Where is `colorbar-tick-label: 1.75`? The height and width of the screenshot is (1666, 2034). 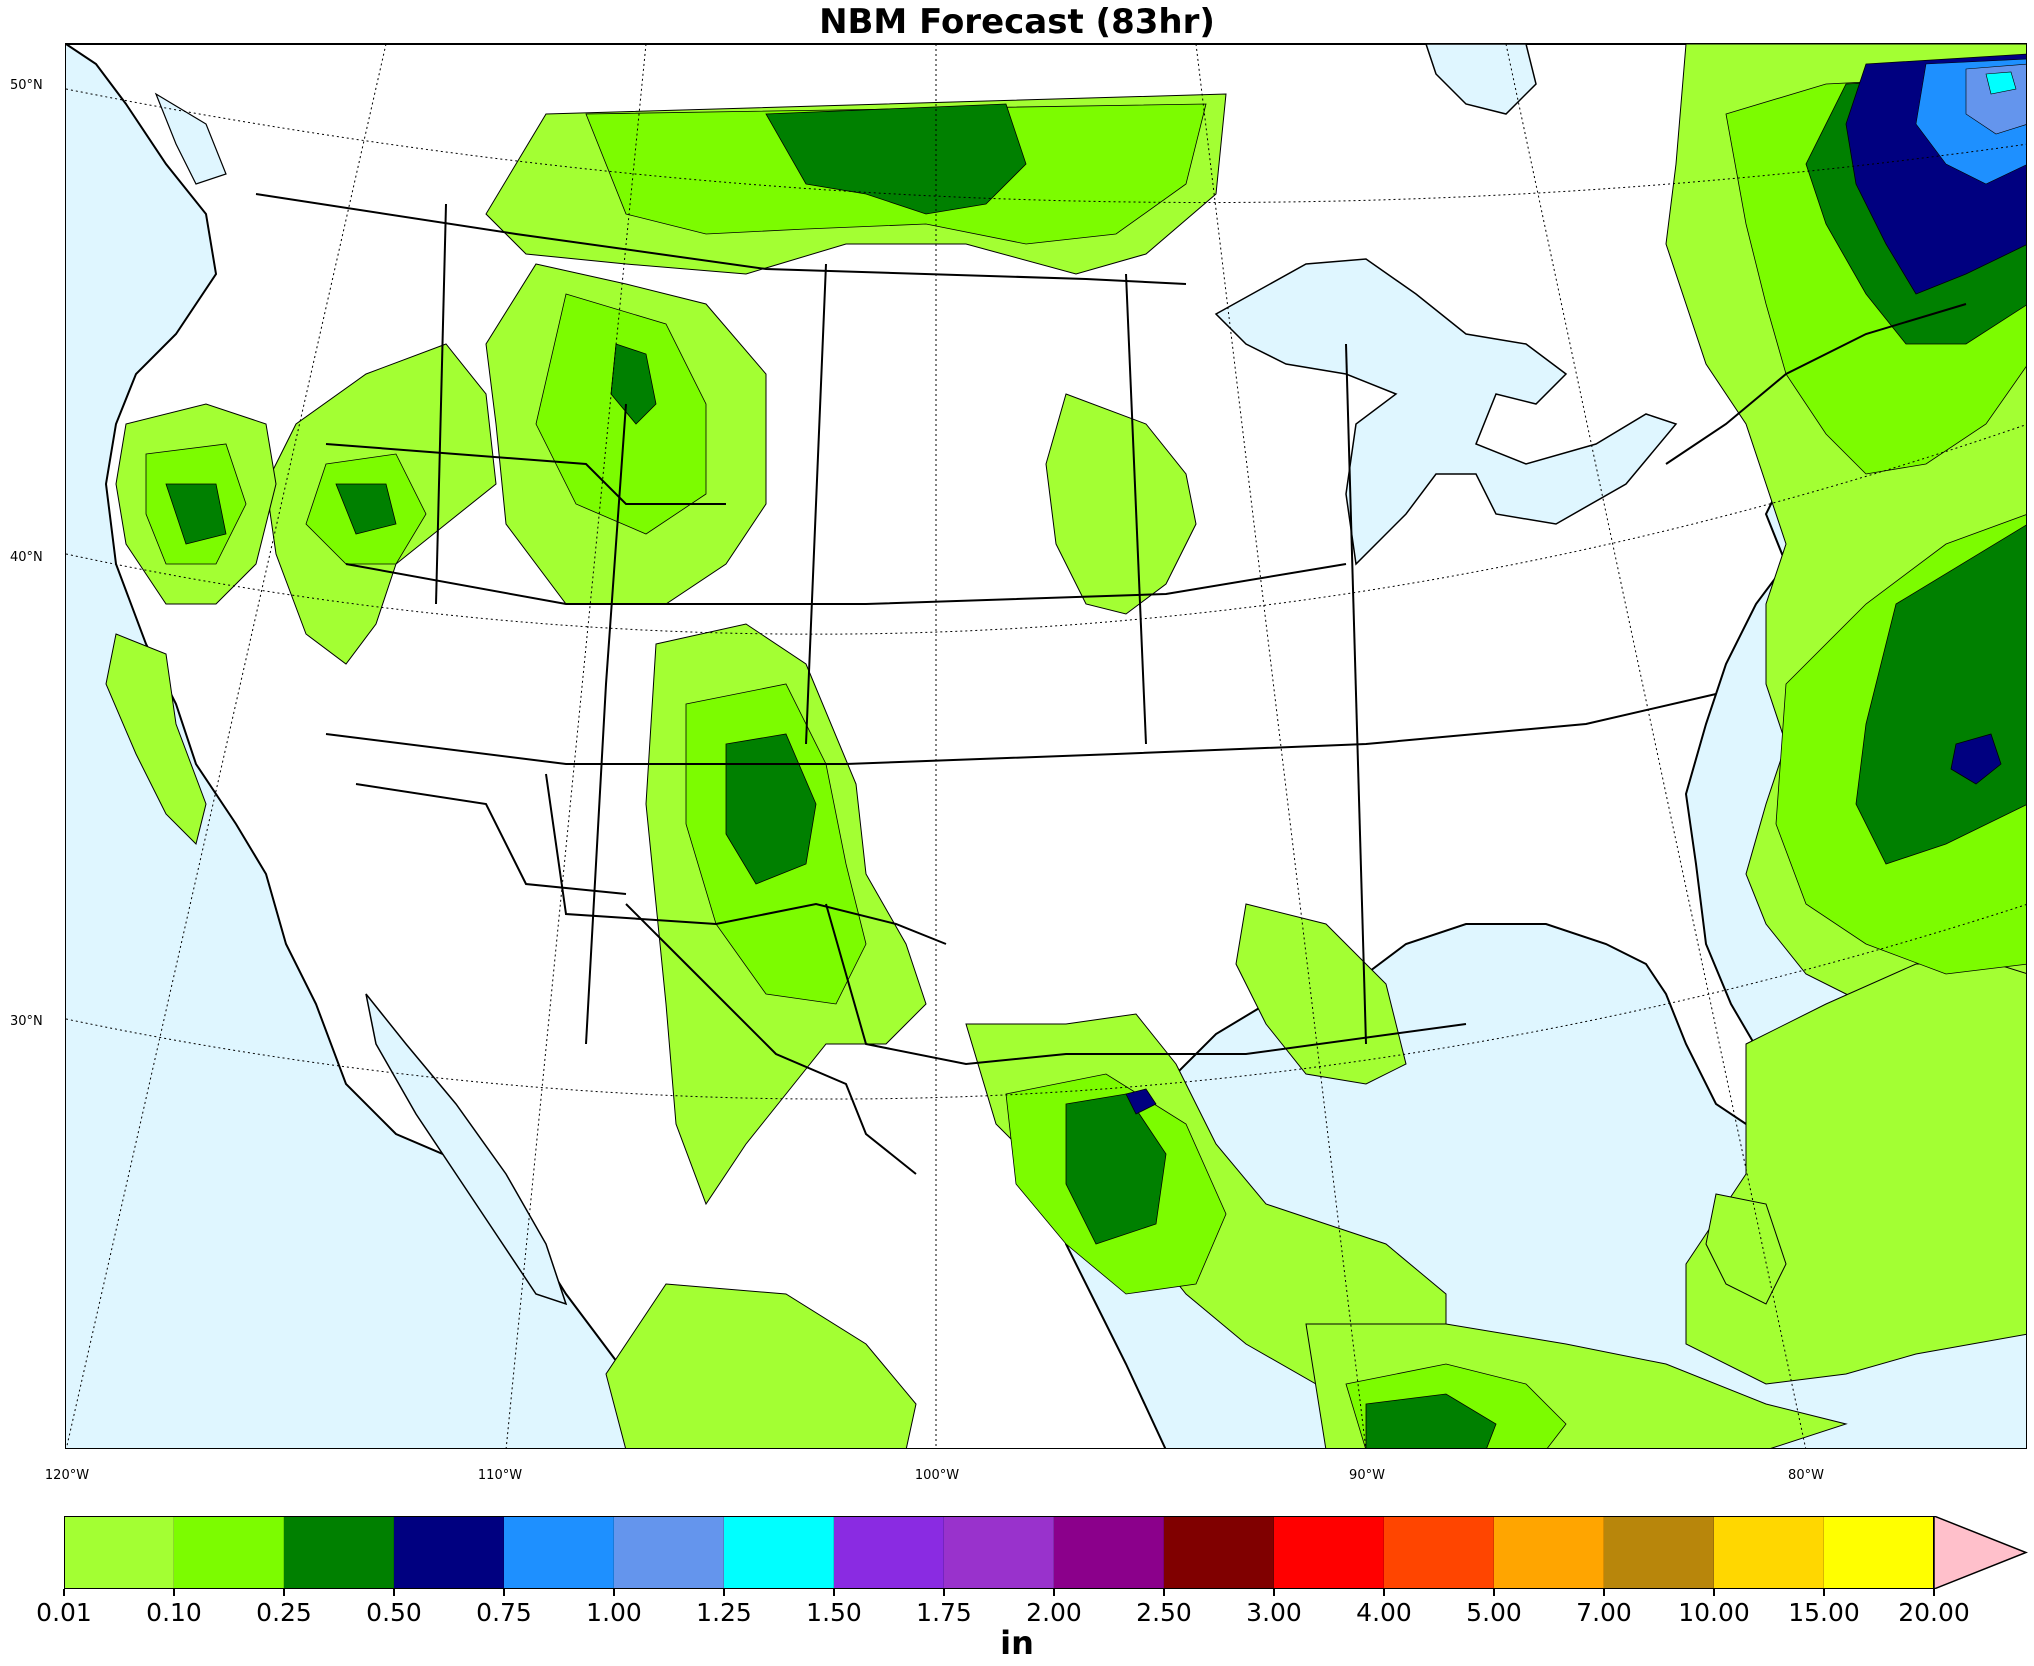 colorbar-tick-label: 1.75 is located at coordinates (944, 1612).